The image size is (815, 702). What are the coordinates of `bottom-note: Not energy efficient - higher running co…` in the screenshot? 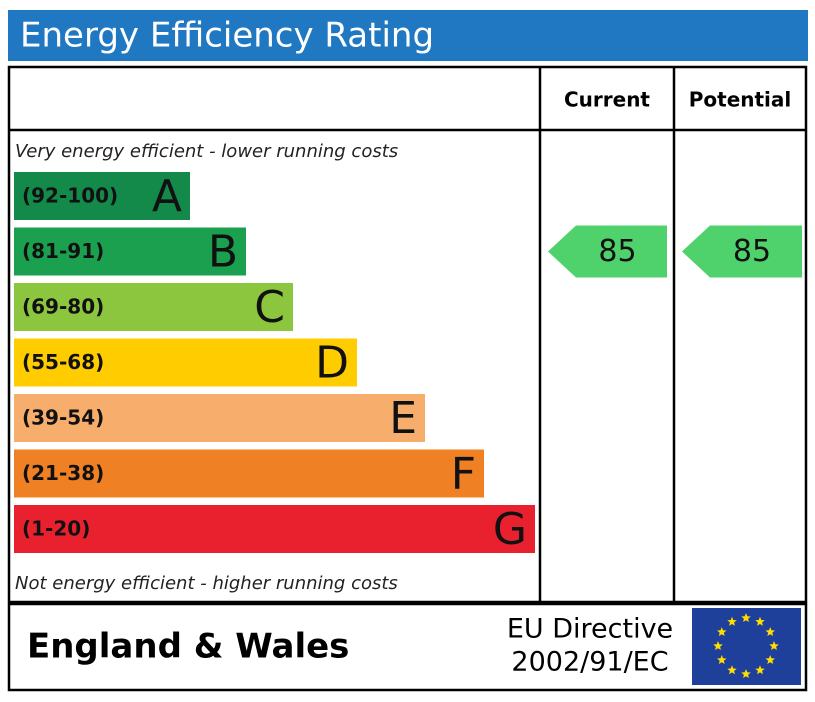 It's located at (206, 583).